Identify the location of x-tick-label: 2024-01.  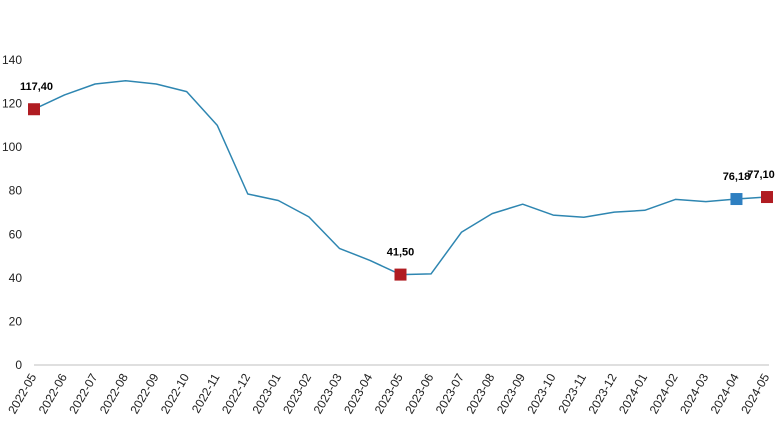
(633, 393).